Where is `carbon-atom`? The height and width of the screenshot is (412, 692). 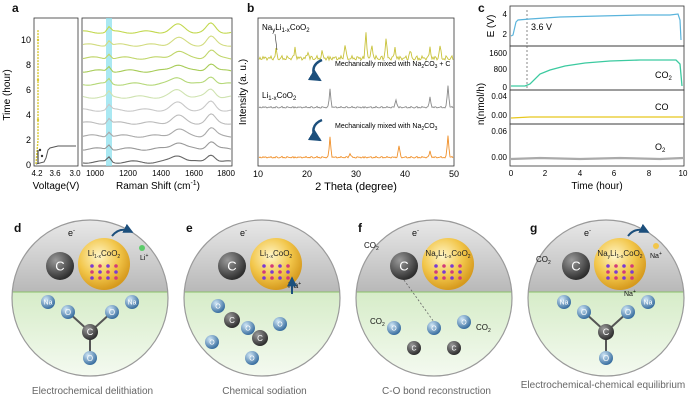
carbon-atom is located at coordinates (232, 320).